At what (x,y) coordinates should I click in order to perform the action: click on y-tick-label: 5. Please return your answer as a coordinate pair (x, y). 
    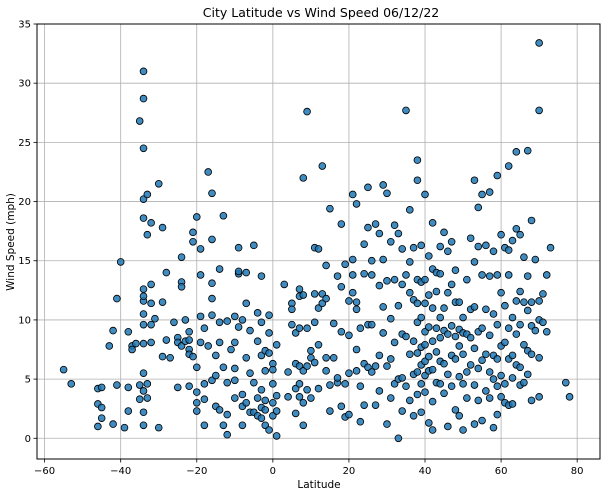
    Looking at the image, I should click on (28, 380).